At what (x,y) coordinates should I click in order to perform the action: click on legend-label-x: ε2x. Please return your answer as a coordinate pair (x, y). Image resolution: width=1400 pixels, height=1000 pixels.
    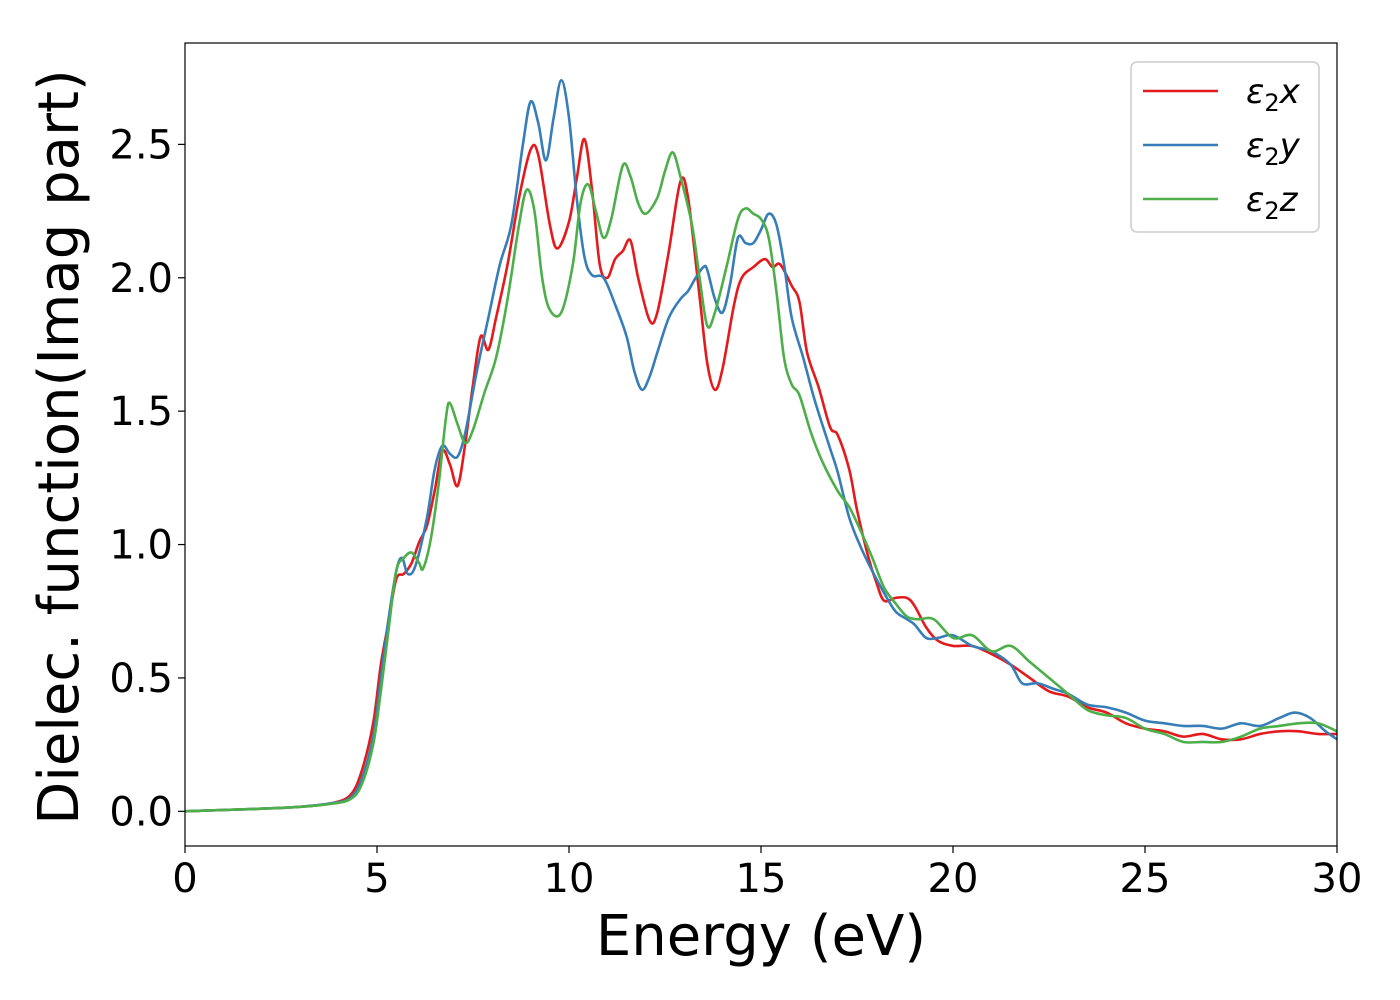
    Looking at the image, I should click on (1273, 94).